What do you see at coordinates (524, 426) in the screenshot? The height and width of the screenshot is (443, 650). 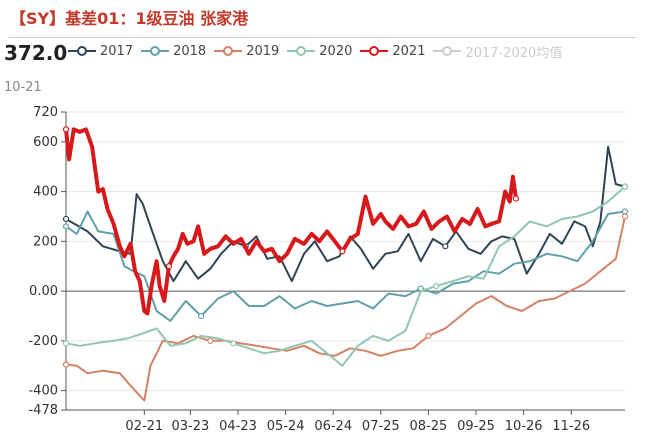 I see `x-tick-label: 10-26` at bounding box center [524, 426].